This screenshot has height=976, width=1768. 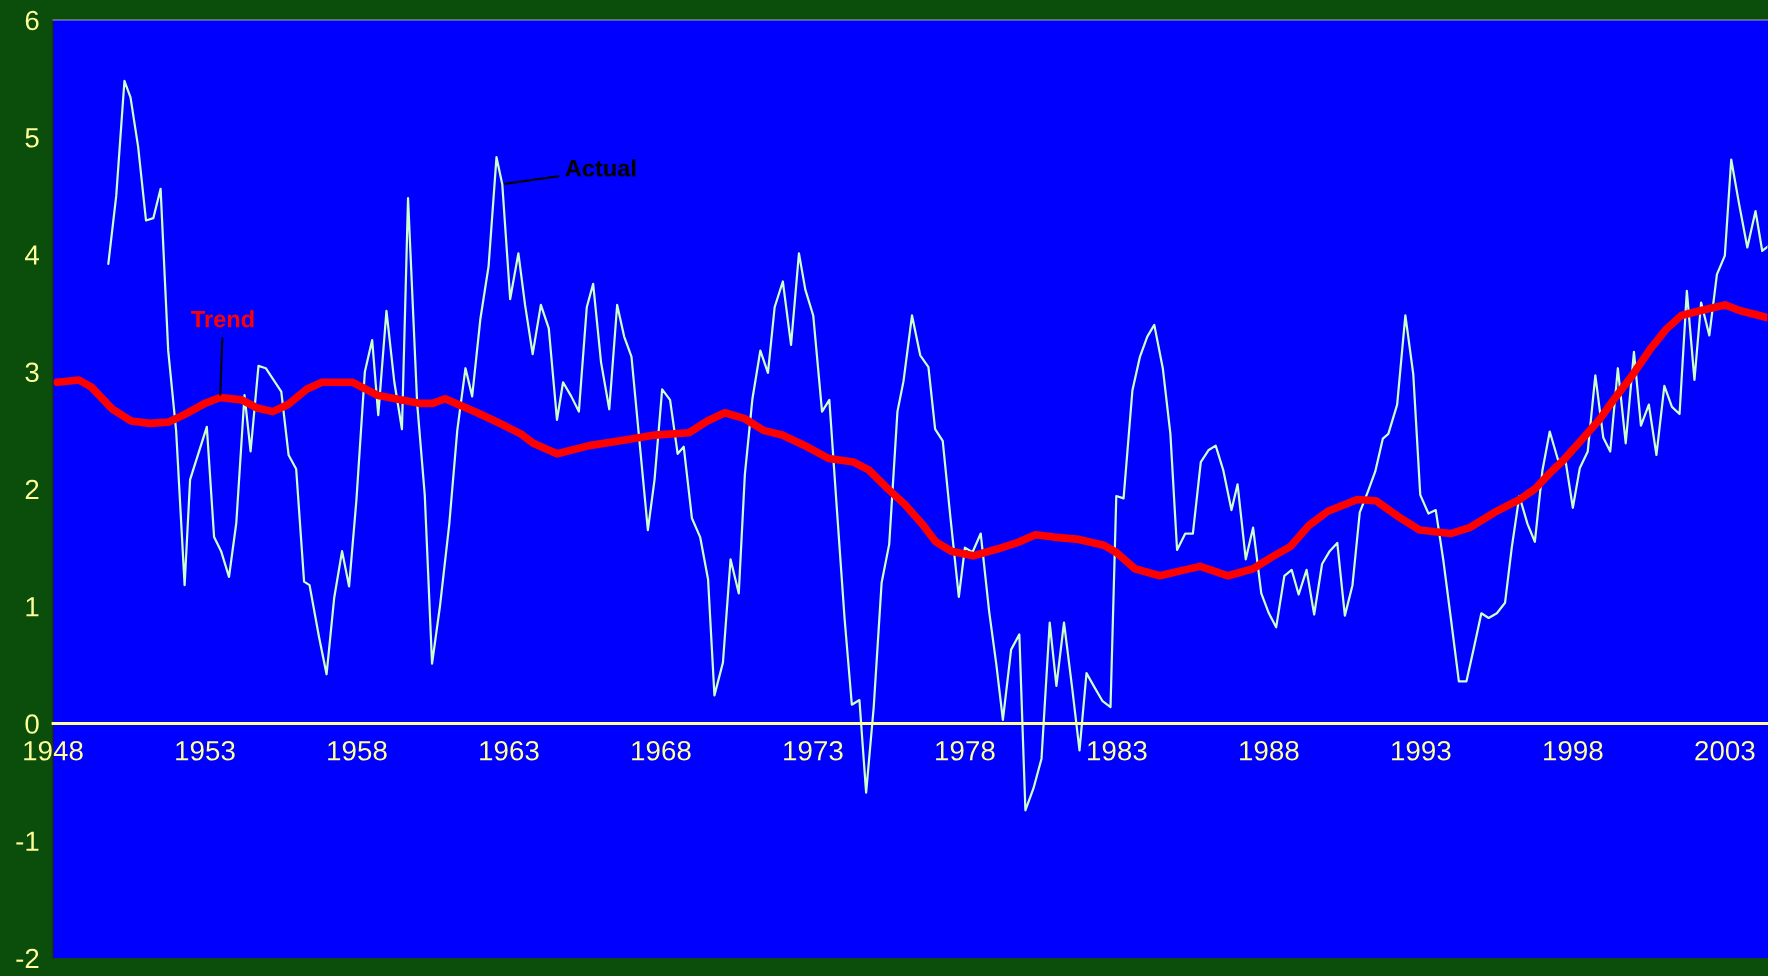 What do you see at coordinates (1573, 750) in the screenshot?
I see `x-tick-label: 1998` at bounding box center [1573, 750].